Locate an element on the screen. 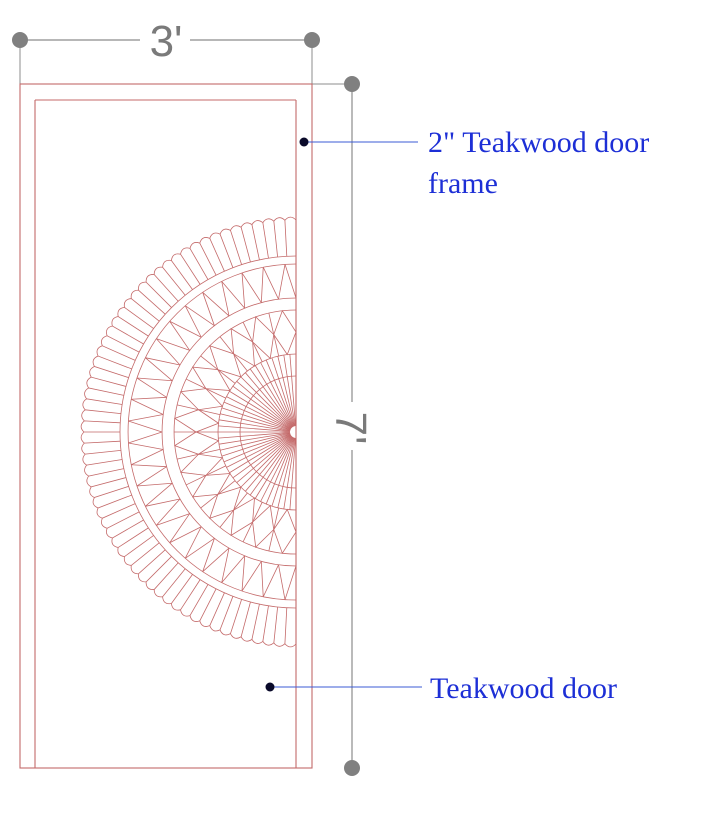 Image resolution: width=713 pixels, height=816 pixels. height-dimension-label: 7' is located at coordinates (350, 428).